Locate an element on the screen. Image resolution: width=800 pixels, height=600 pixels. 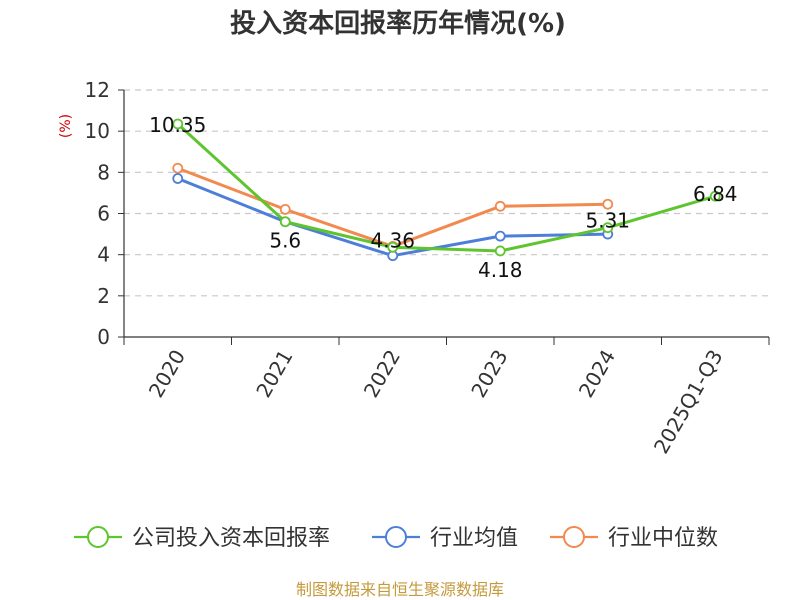
x-tick-label: 2023 is located at coordinates (489, 374).